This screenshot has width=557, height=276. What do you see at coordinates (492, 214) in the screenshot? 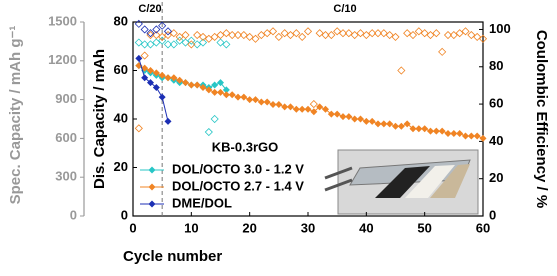
I see `y2-tick-label: 0` at bounding box center [492, 214].